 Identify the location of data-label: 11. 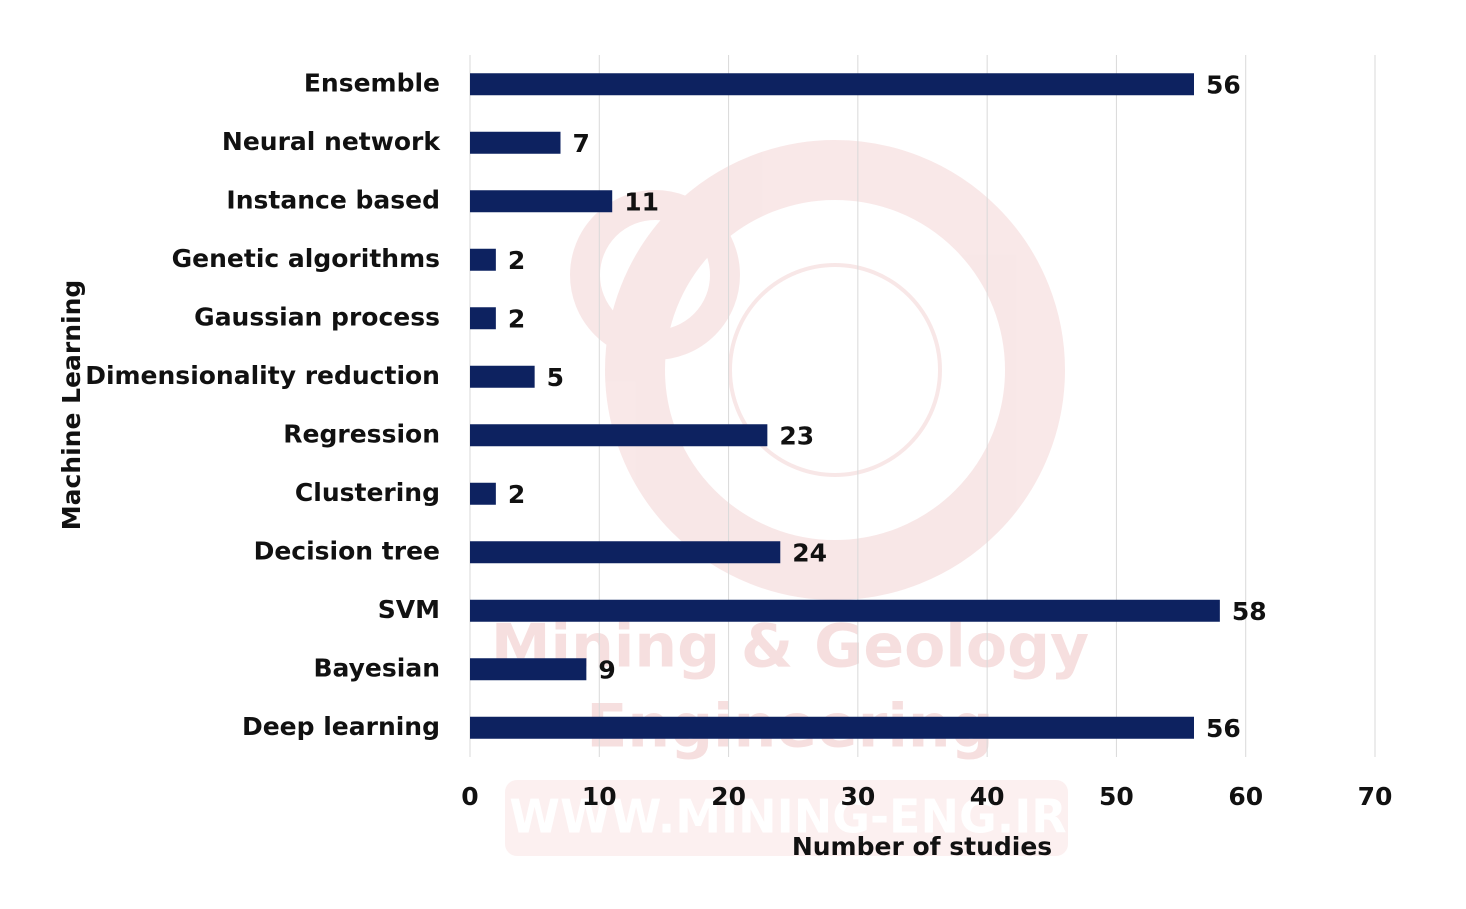
(641, 201).